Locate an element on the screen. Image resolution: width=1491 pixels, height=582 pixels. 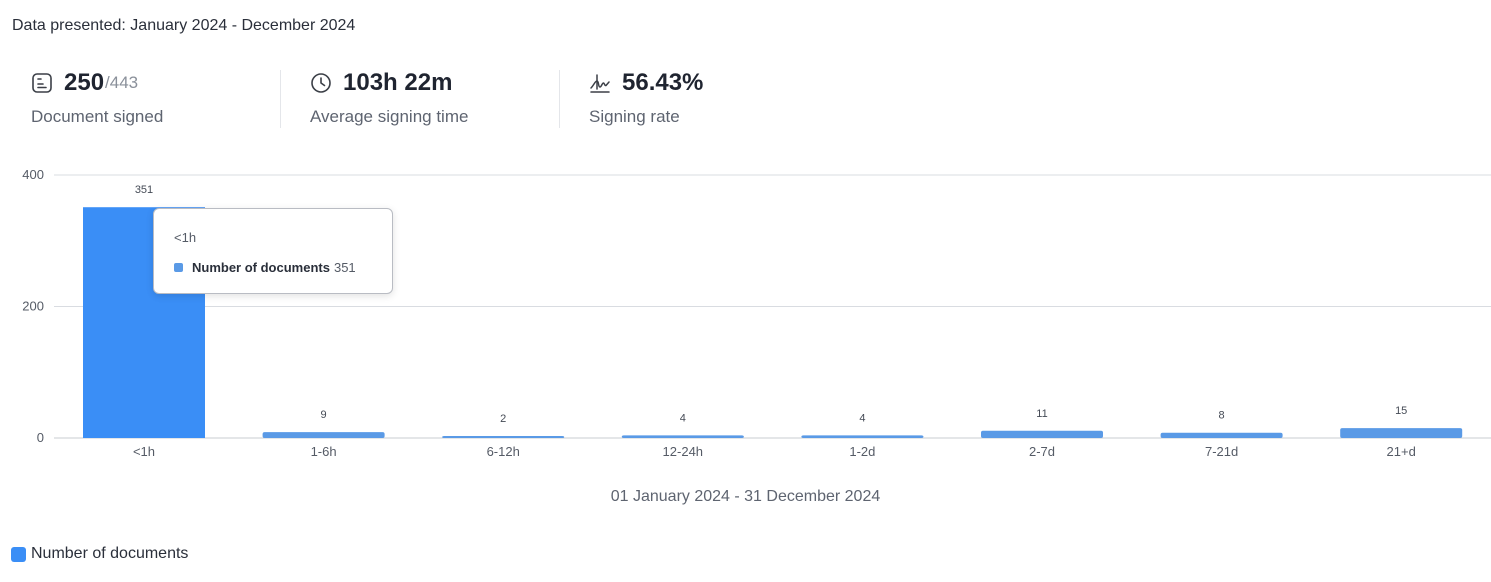
data-label: 2 is located at coordinates (503, 419).